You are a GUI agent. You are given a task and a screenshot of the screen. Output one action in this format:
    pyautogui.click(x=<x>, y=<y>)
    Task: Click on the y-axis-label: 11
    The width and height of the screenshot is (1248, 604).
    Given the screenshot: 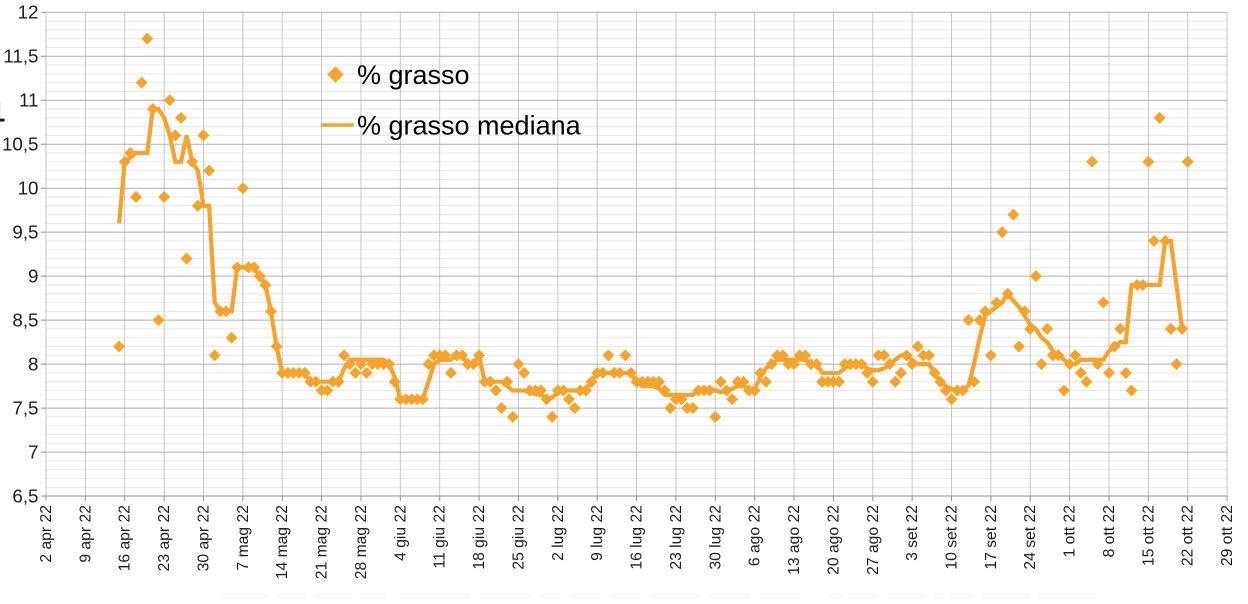 What is the action you would take?
    pyautogui.click(x=29, y=100)
    